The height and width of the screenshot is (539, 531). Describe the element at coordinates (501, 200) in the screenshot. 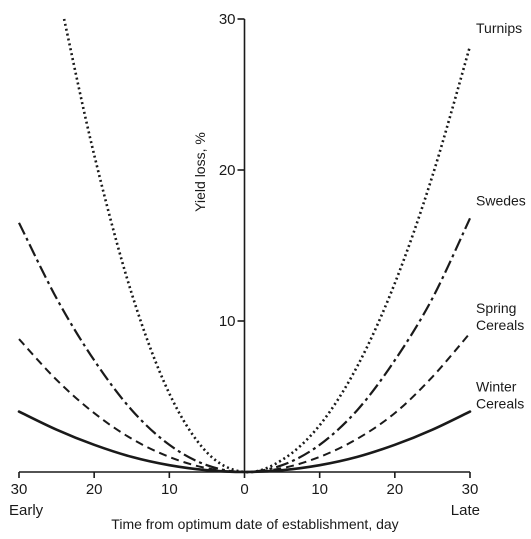

I see `series-label-swedes: Swedes` at that location.